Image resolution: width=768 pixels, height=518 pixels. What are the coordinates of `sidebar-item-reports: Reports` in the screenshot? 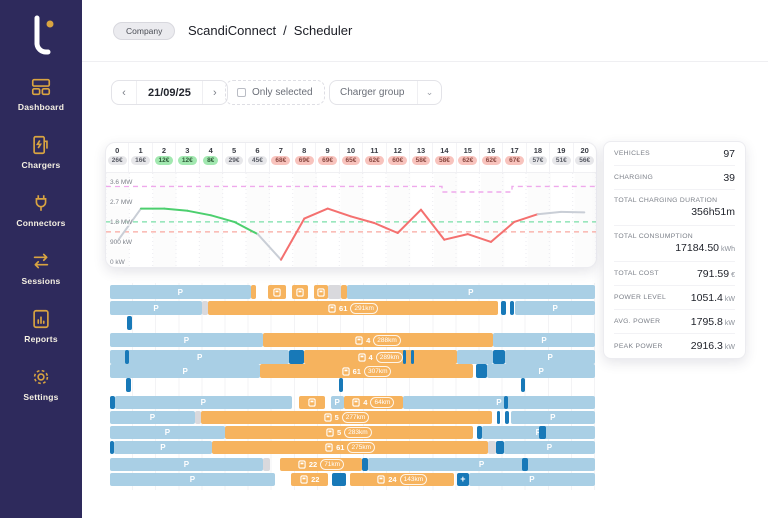 It's located at (41, 326).